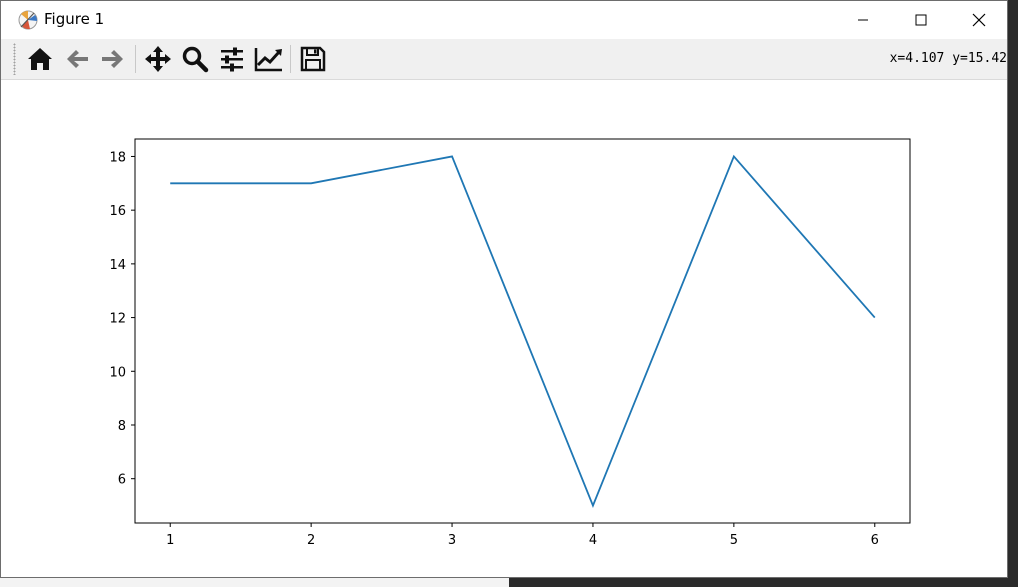  I want to click on x-tick-label: 5, so click(734, 540).